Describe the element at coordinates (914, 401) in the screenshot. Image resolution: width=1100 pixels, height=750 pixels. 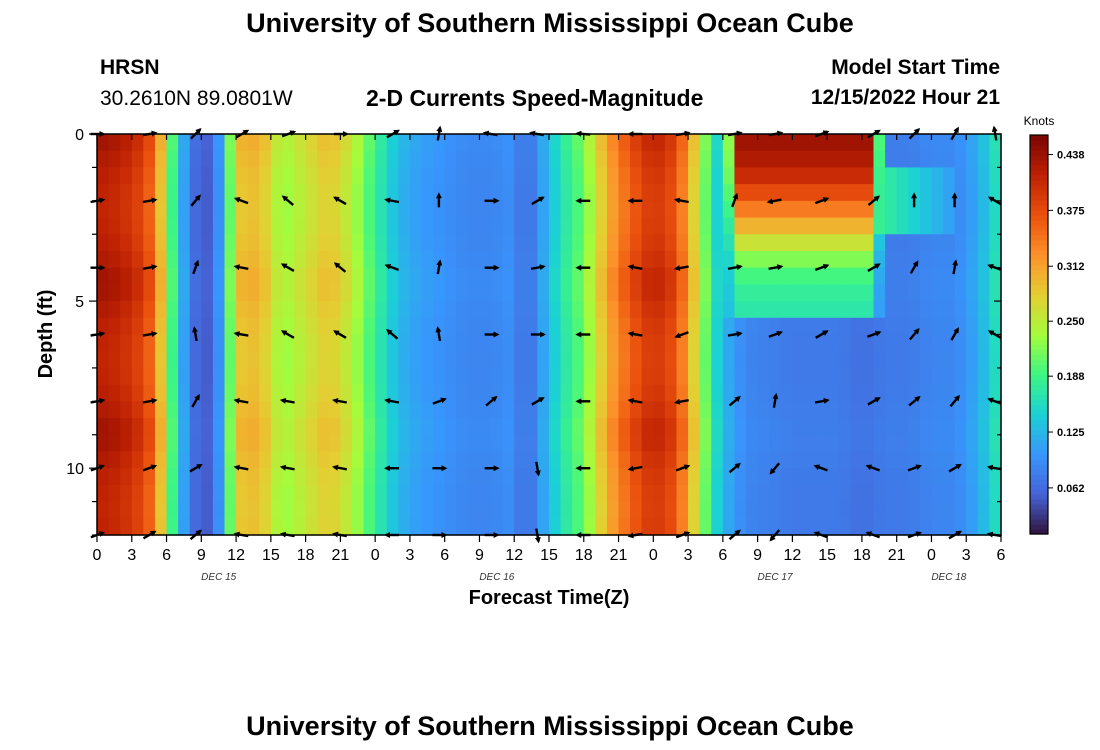
I see `current-vector` at that location.